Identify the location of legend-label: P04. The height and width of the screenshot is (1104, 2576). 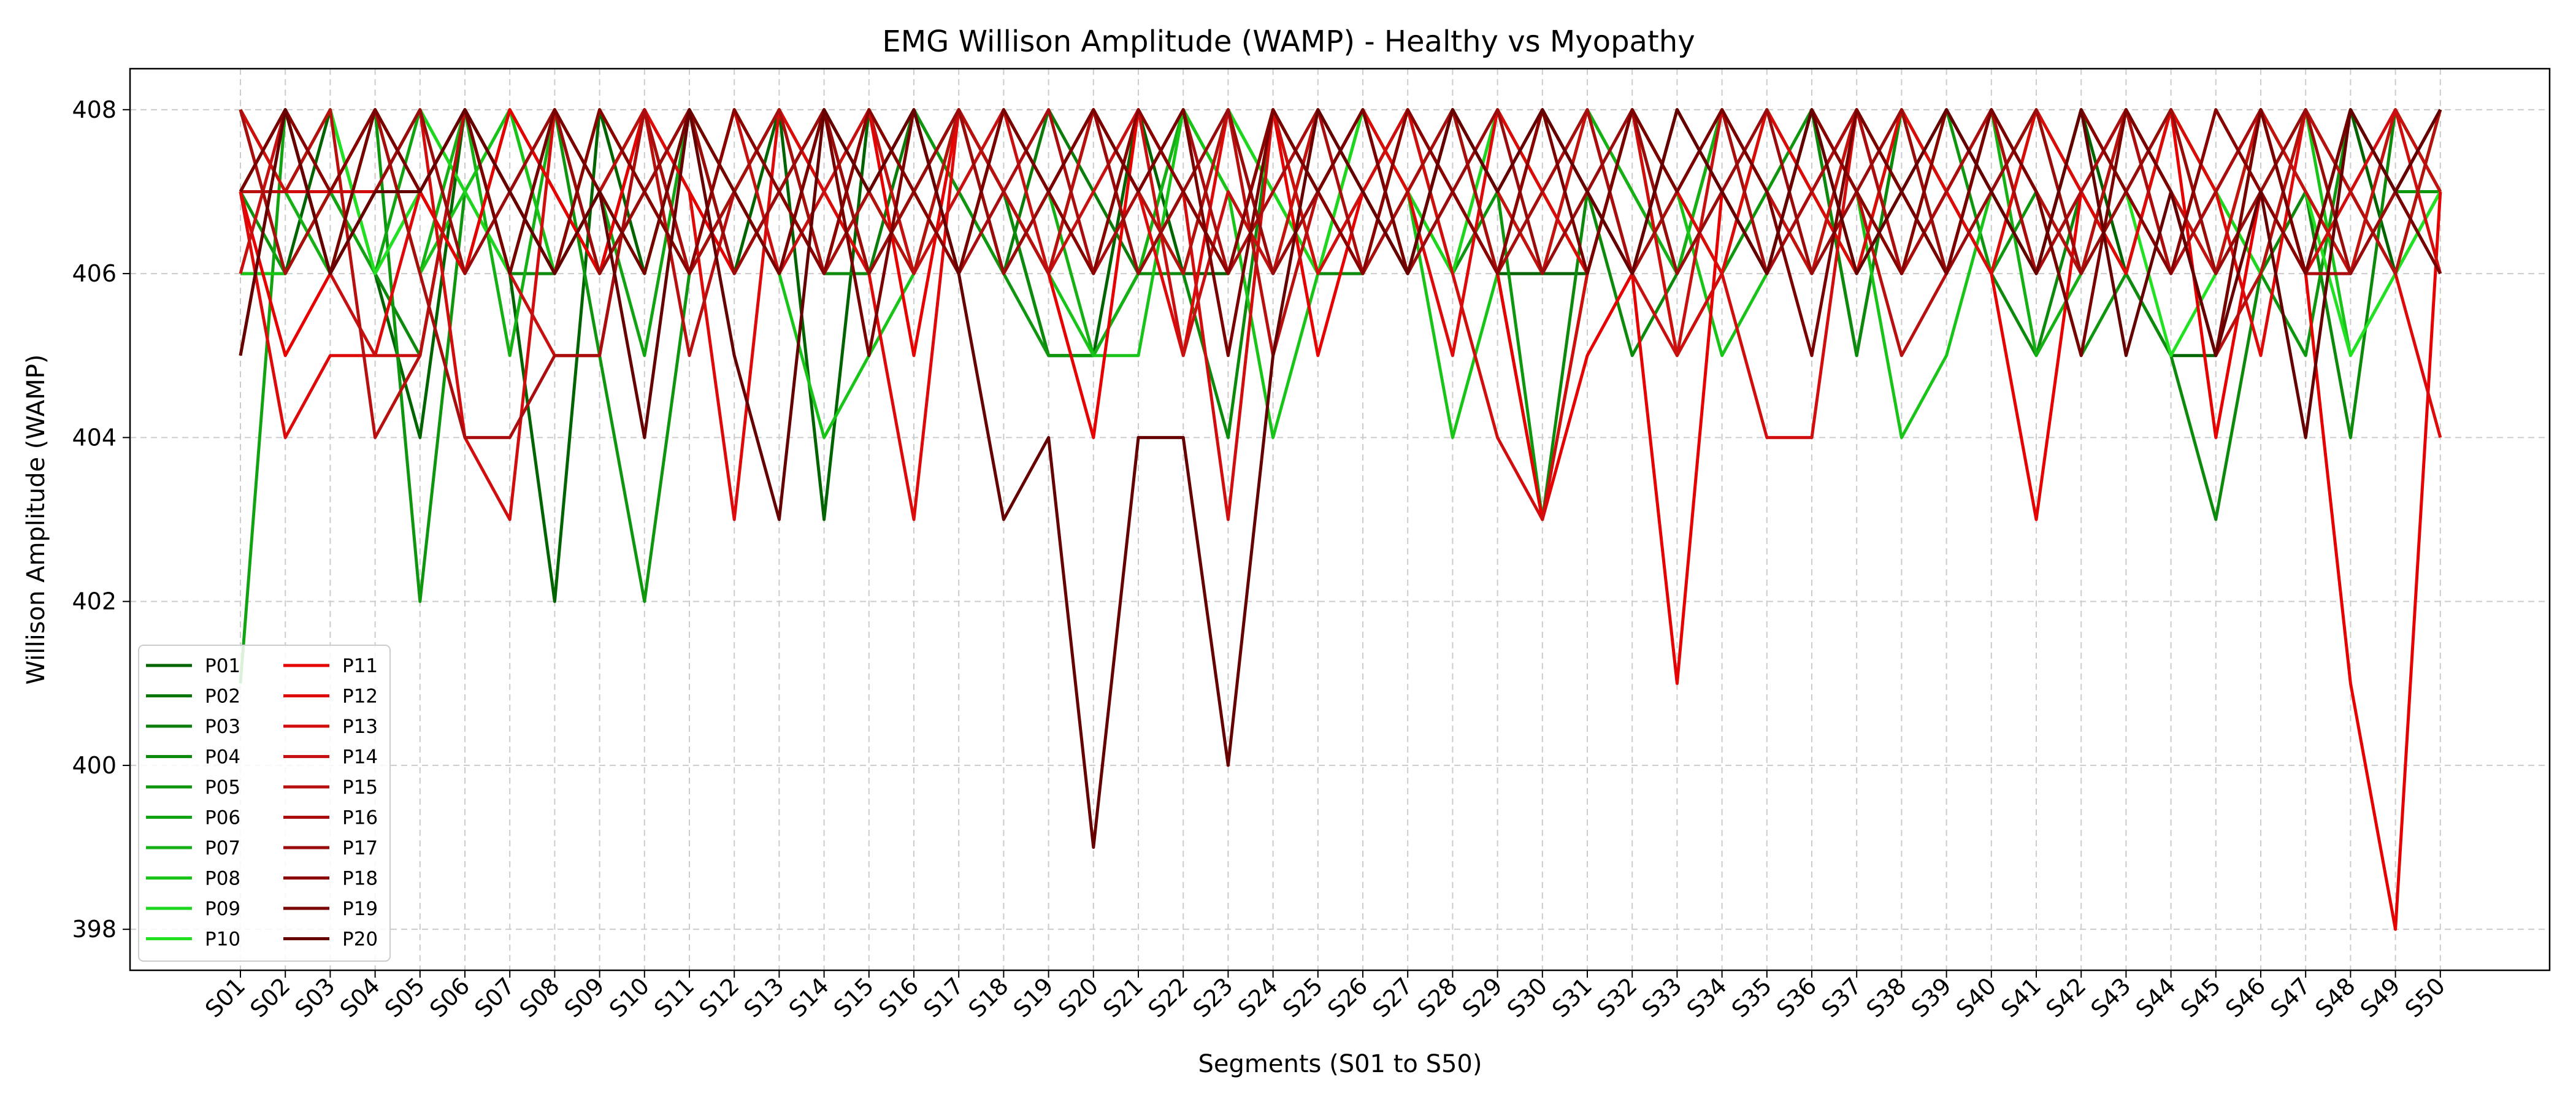
(222, 757).